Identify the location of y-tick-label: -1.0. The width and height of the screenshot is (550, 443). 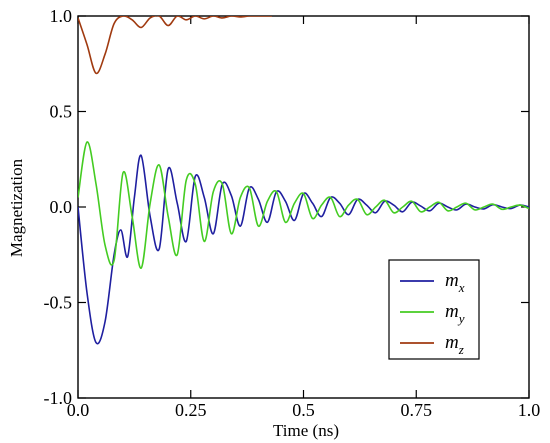
(58, 398).